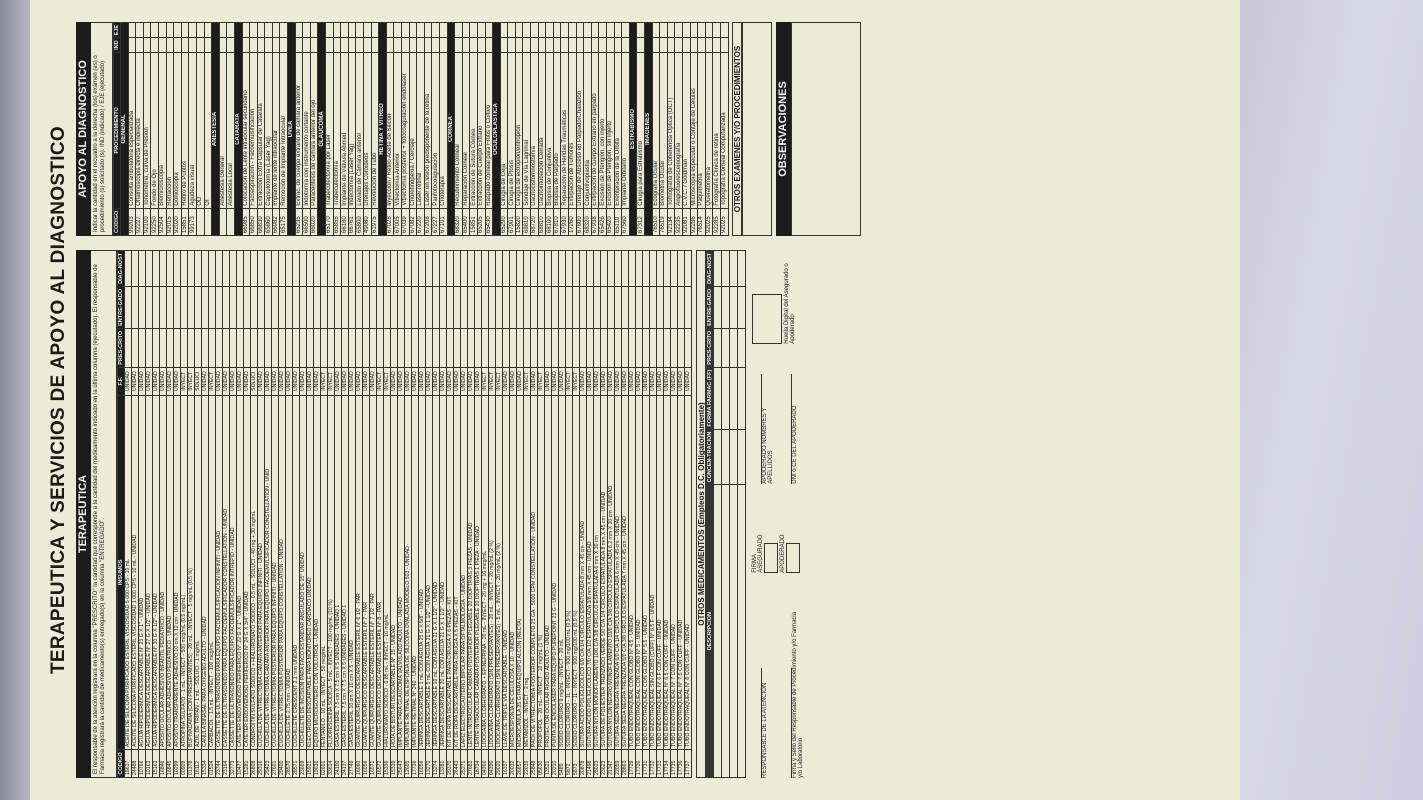  I want to click on concentracion-cell, so click(733, 457).